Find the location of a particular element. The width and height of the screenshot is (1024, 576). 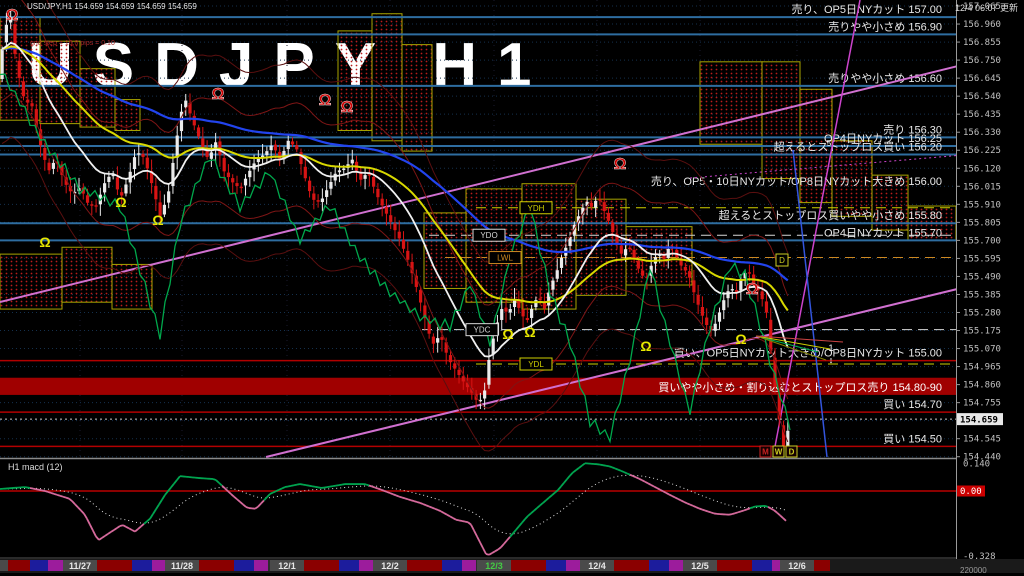

axis-column-bg is located at coordinates (990, 279).